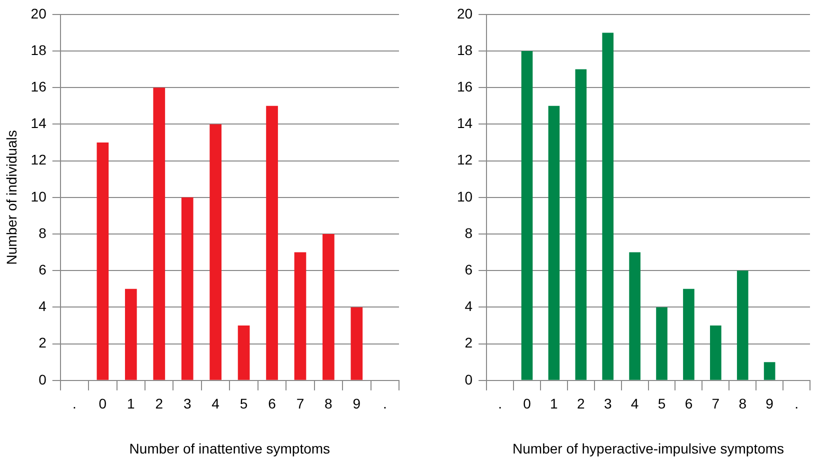 The width and height of the screenshot is (822, 462). Describe the element at coordinates (229, 448) in the screenshot. I see `x-axis-title: Number of inattentive symptoms` at that location.